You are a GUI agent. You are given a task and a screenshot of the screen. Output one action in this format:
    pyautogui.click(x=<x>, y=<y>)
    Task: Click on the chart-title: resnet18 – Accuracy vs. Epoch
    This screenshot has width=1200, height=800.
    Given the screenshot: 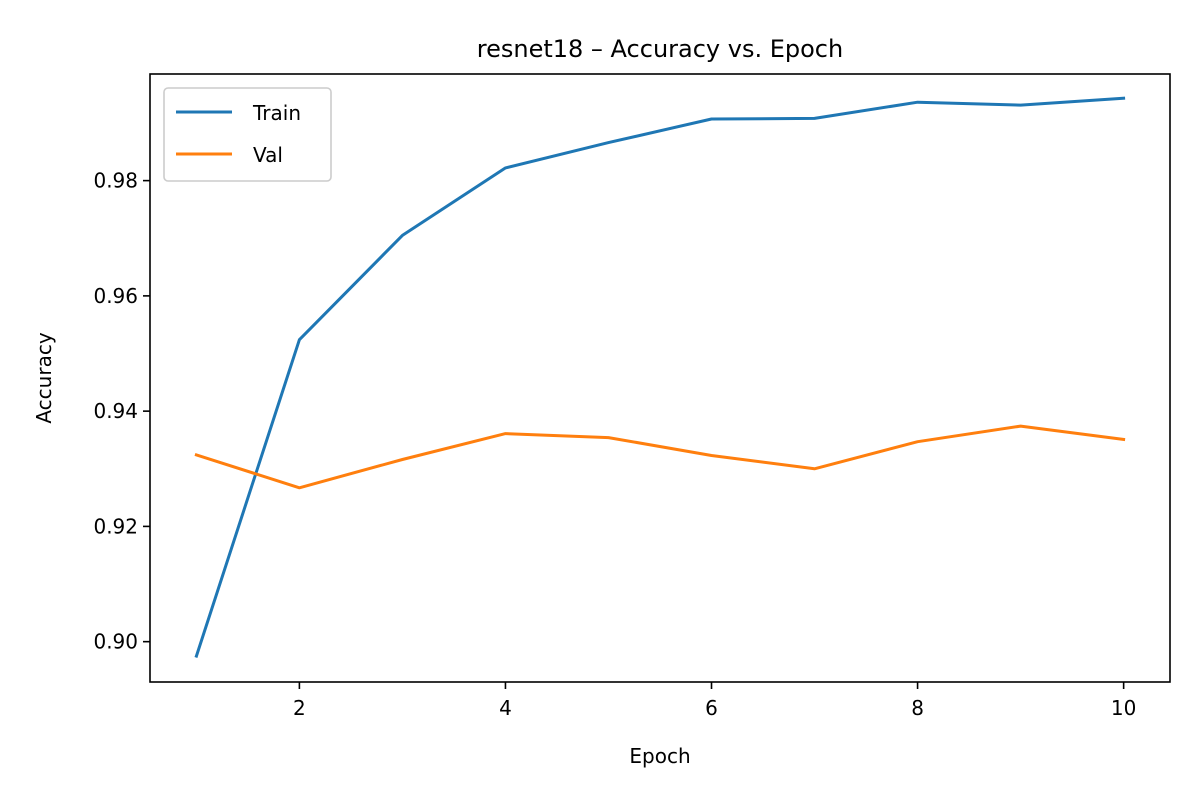 What is the action you would take?
    pyautogui.click(x=660, y=49)
    